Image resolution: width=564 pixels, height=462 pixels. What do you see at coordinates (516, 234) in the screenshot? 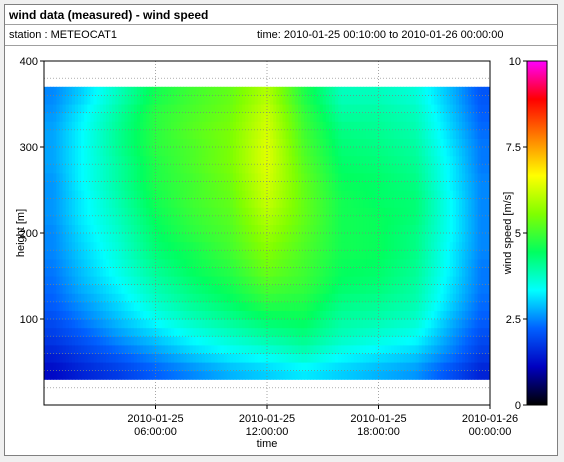
I see `colorbar-axis: 02.557.510` at bounding box center [516, 234].